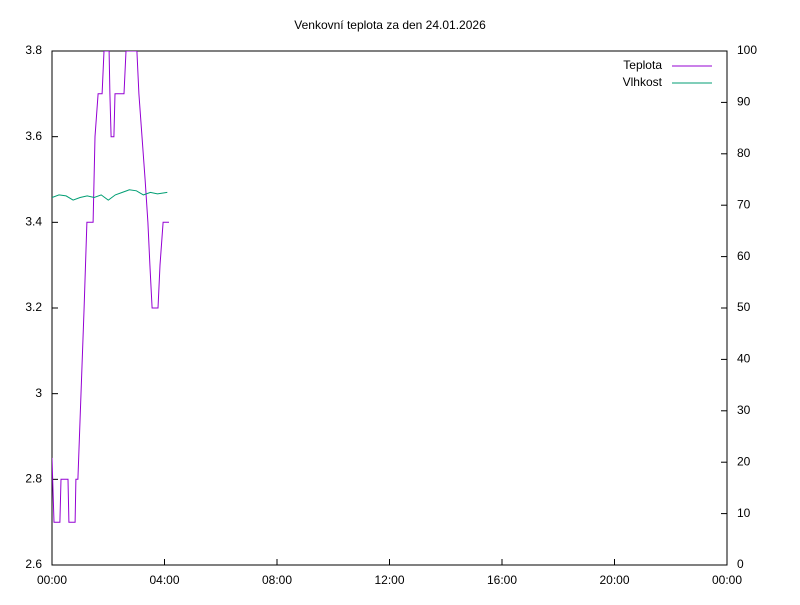  I want to click on legend-label: Teplota, so click(642, 65).